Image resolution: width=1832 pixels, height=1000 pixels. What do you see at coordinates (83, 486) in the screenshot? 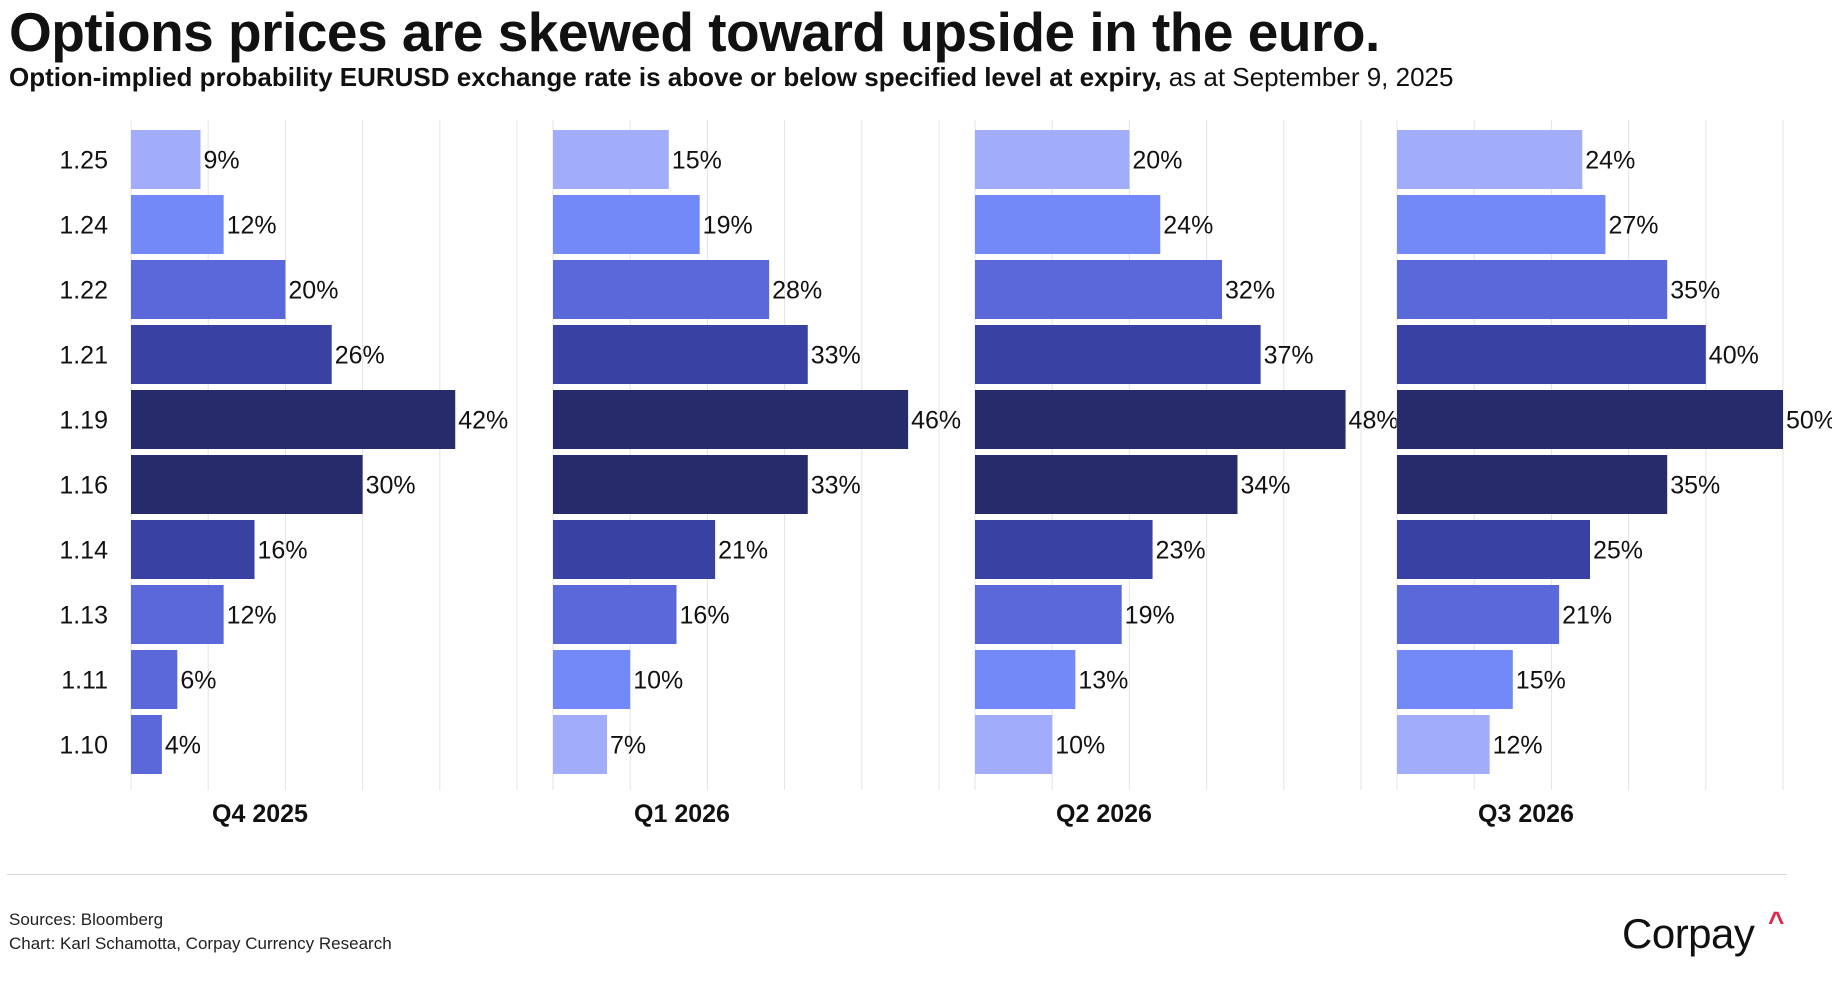
I see `y-tick-label: 1.16` at bounding box center [83, 486].